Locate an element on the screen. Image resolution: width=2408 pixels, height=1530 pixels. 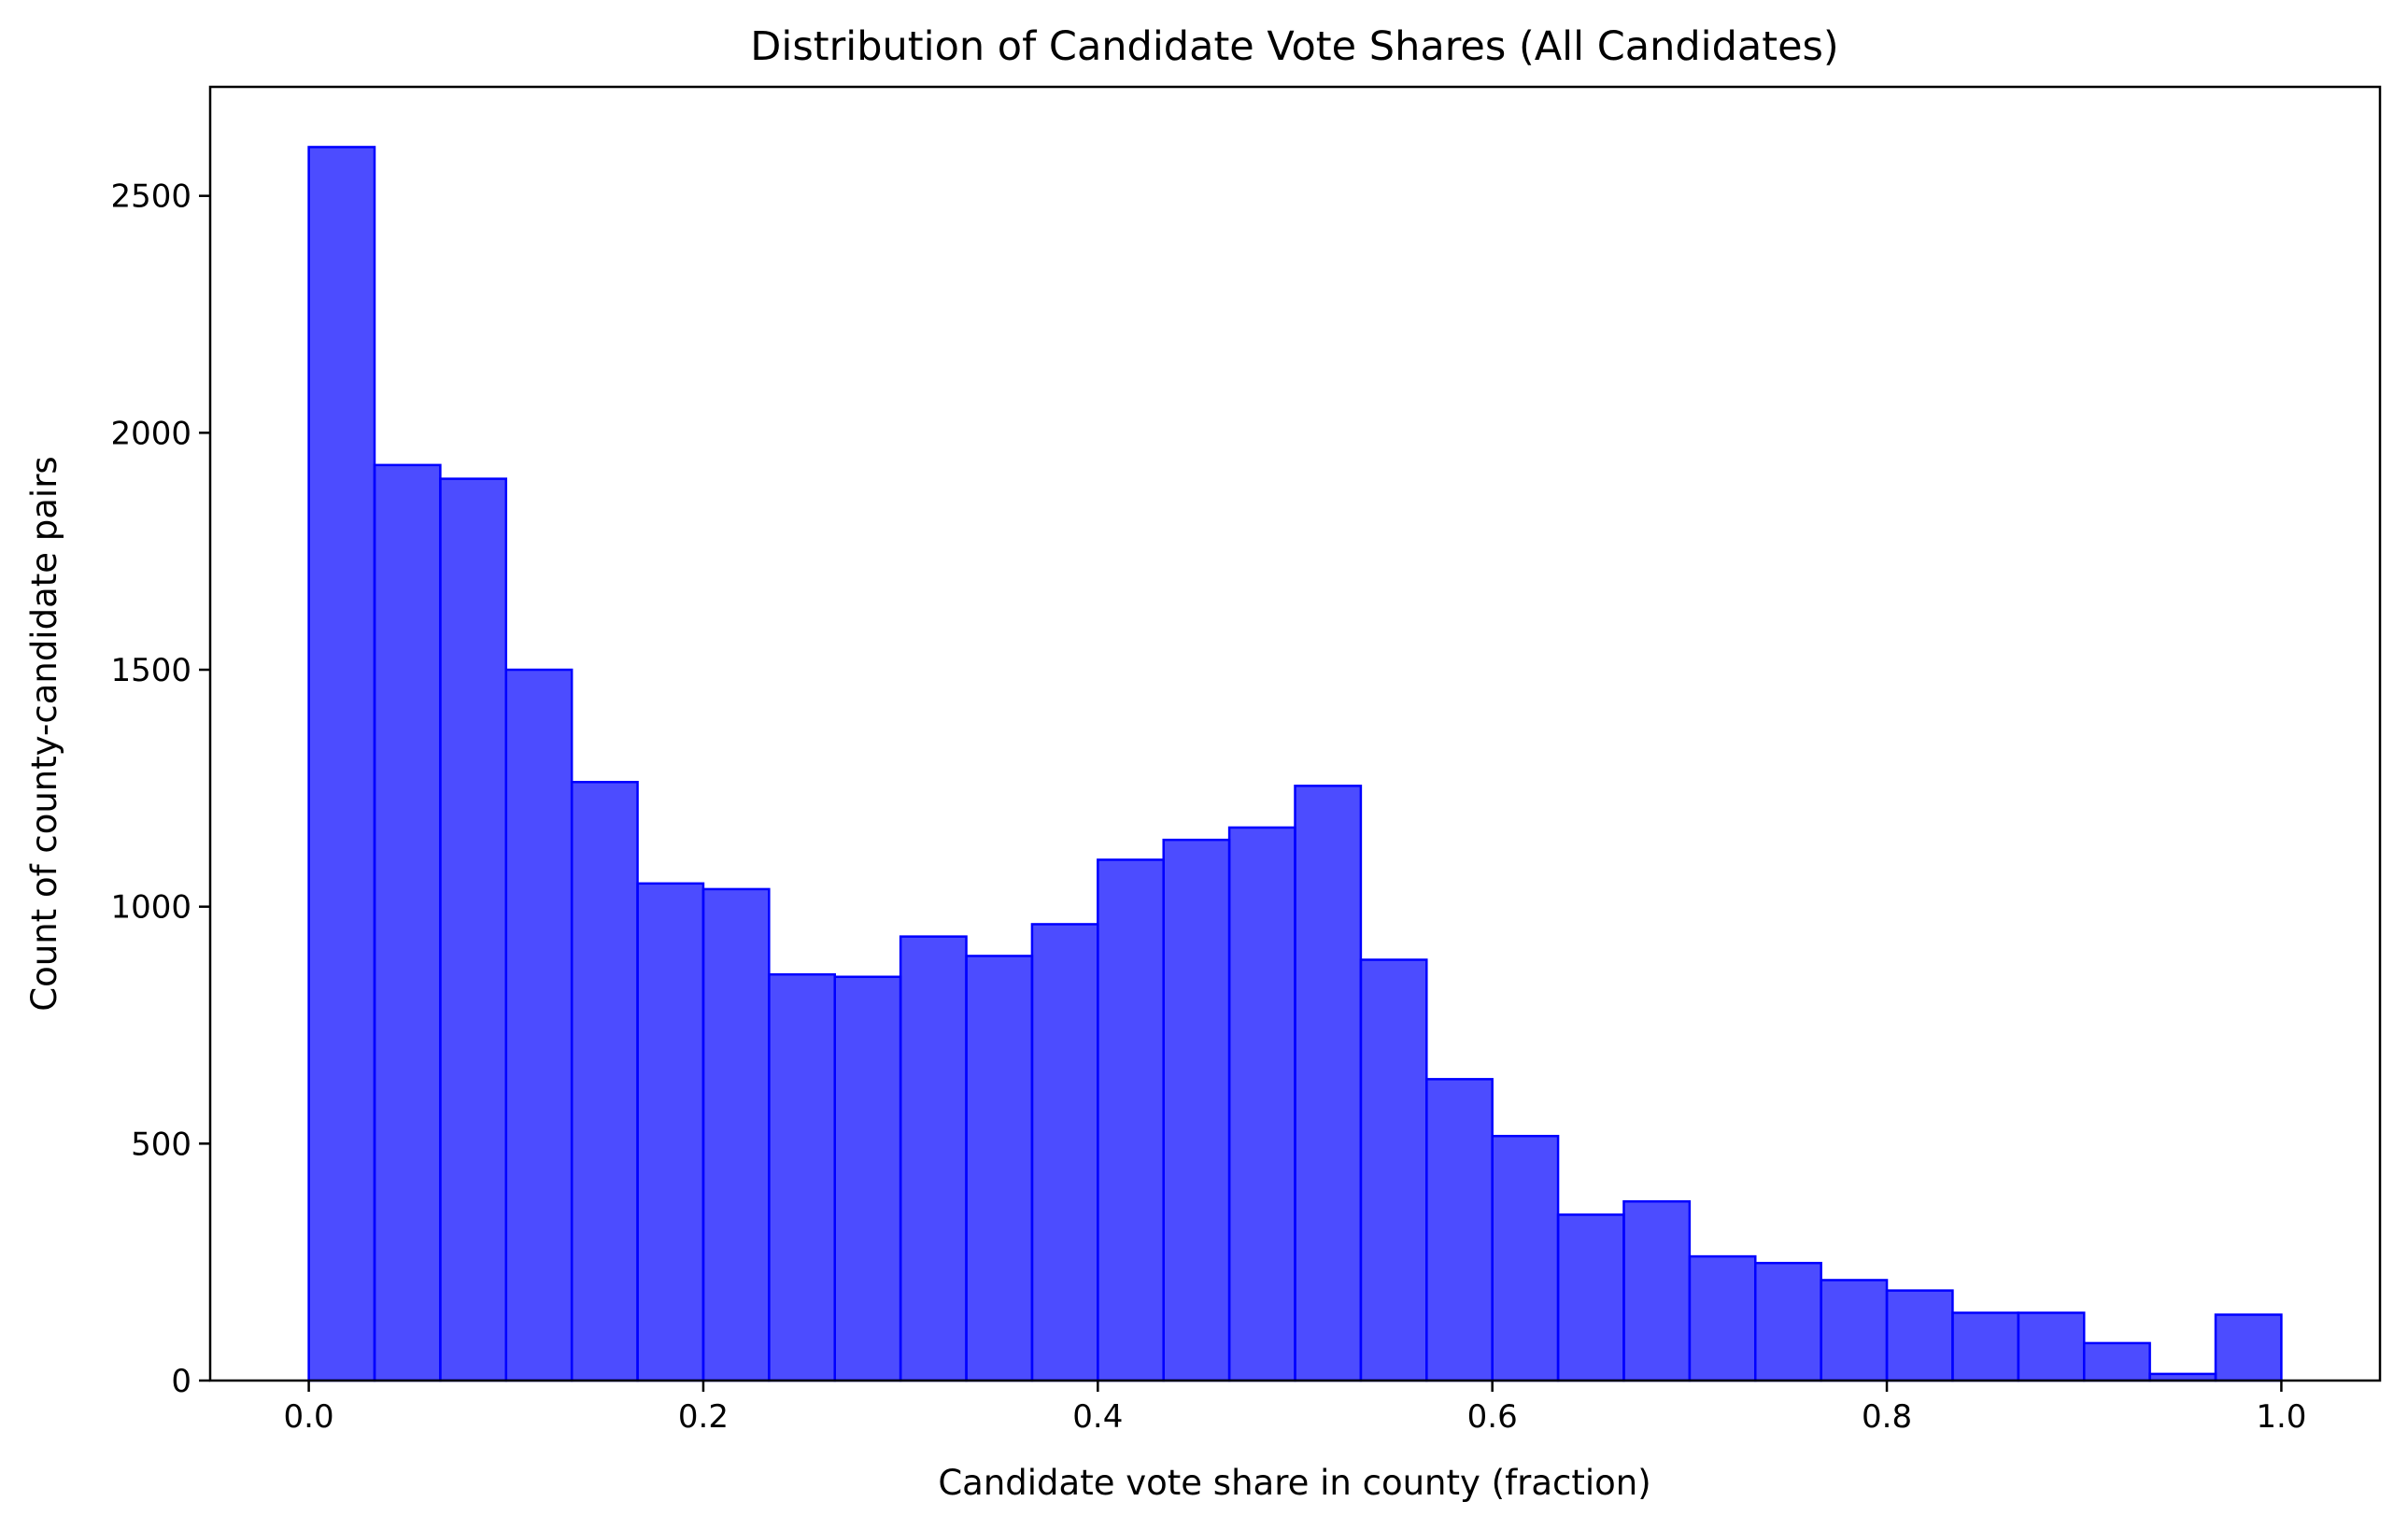
x-tick-label: 1.0 is located at coordinates (2281, 1417).